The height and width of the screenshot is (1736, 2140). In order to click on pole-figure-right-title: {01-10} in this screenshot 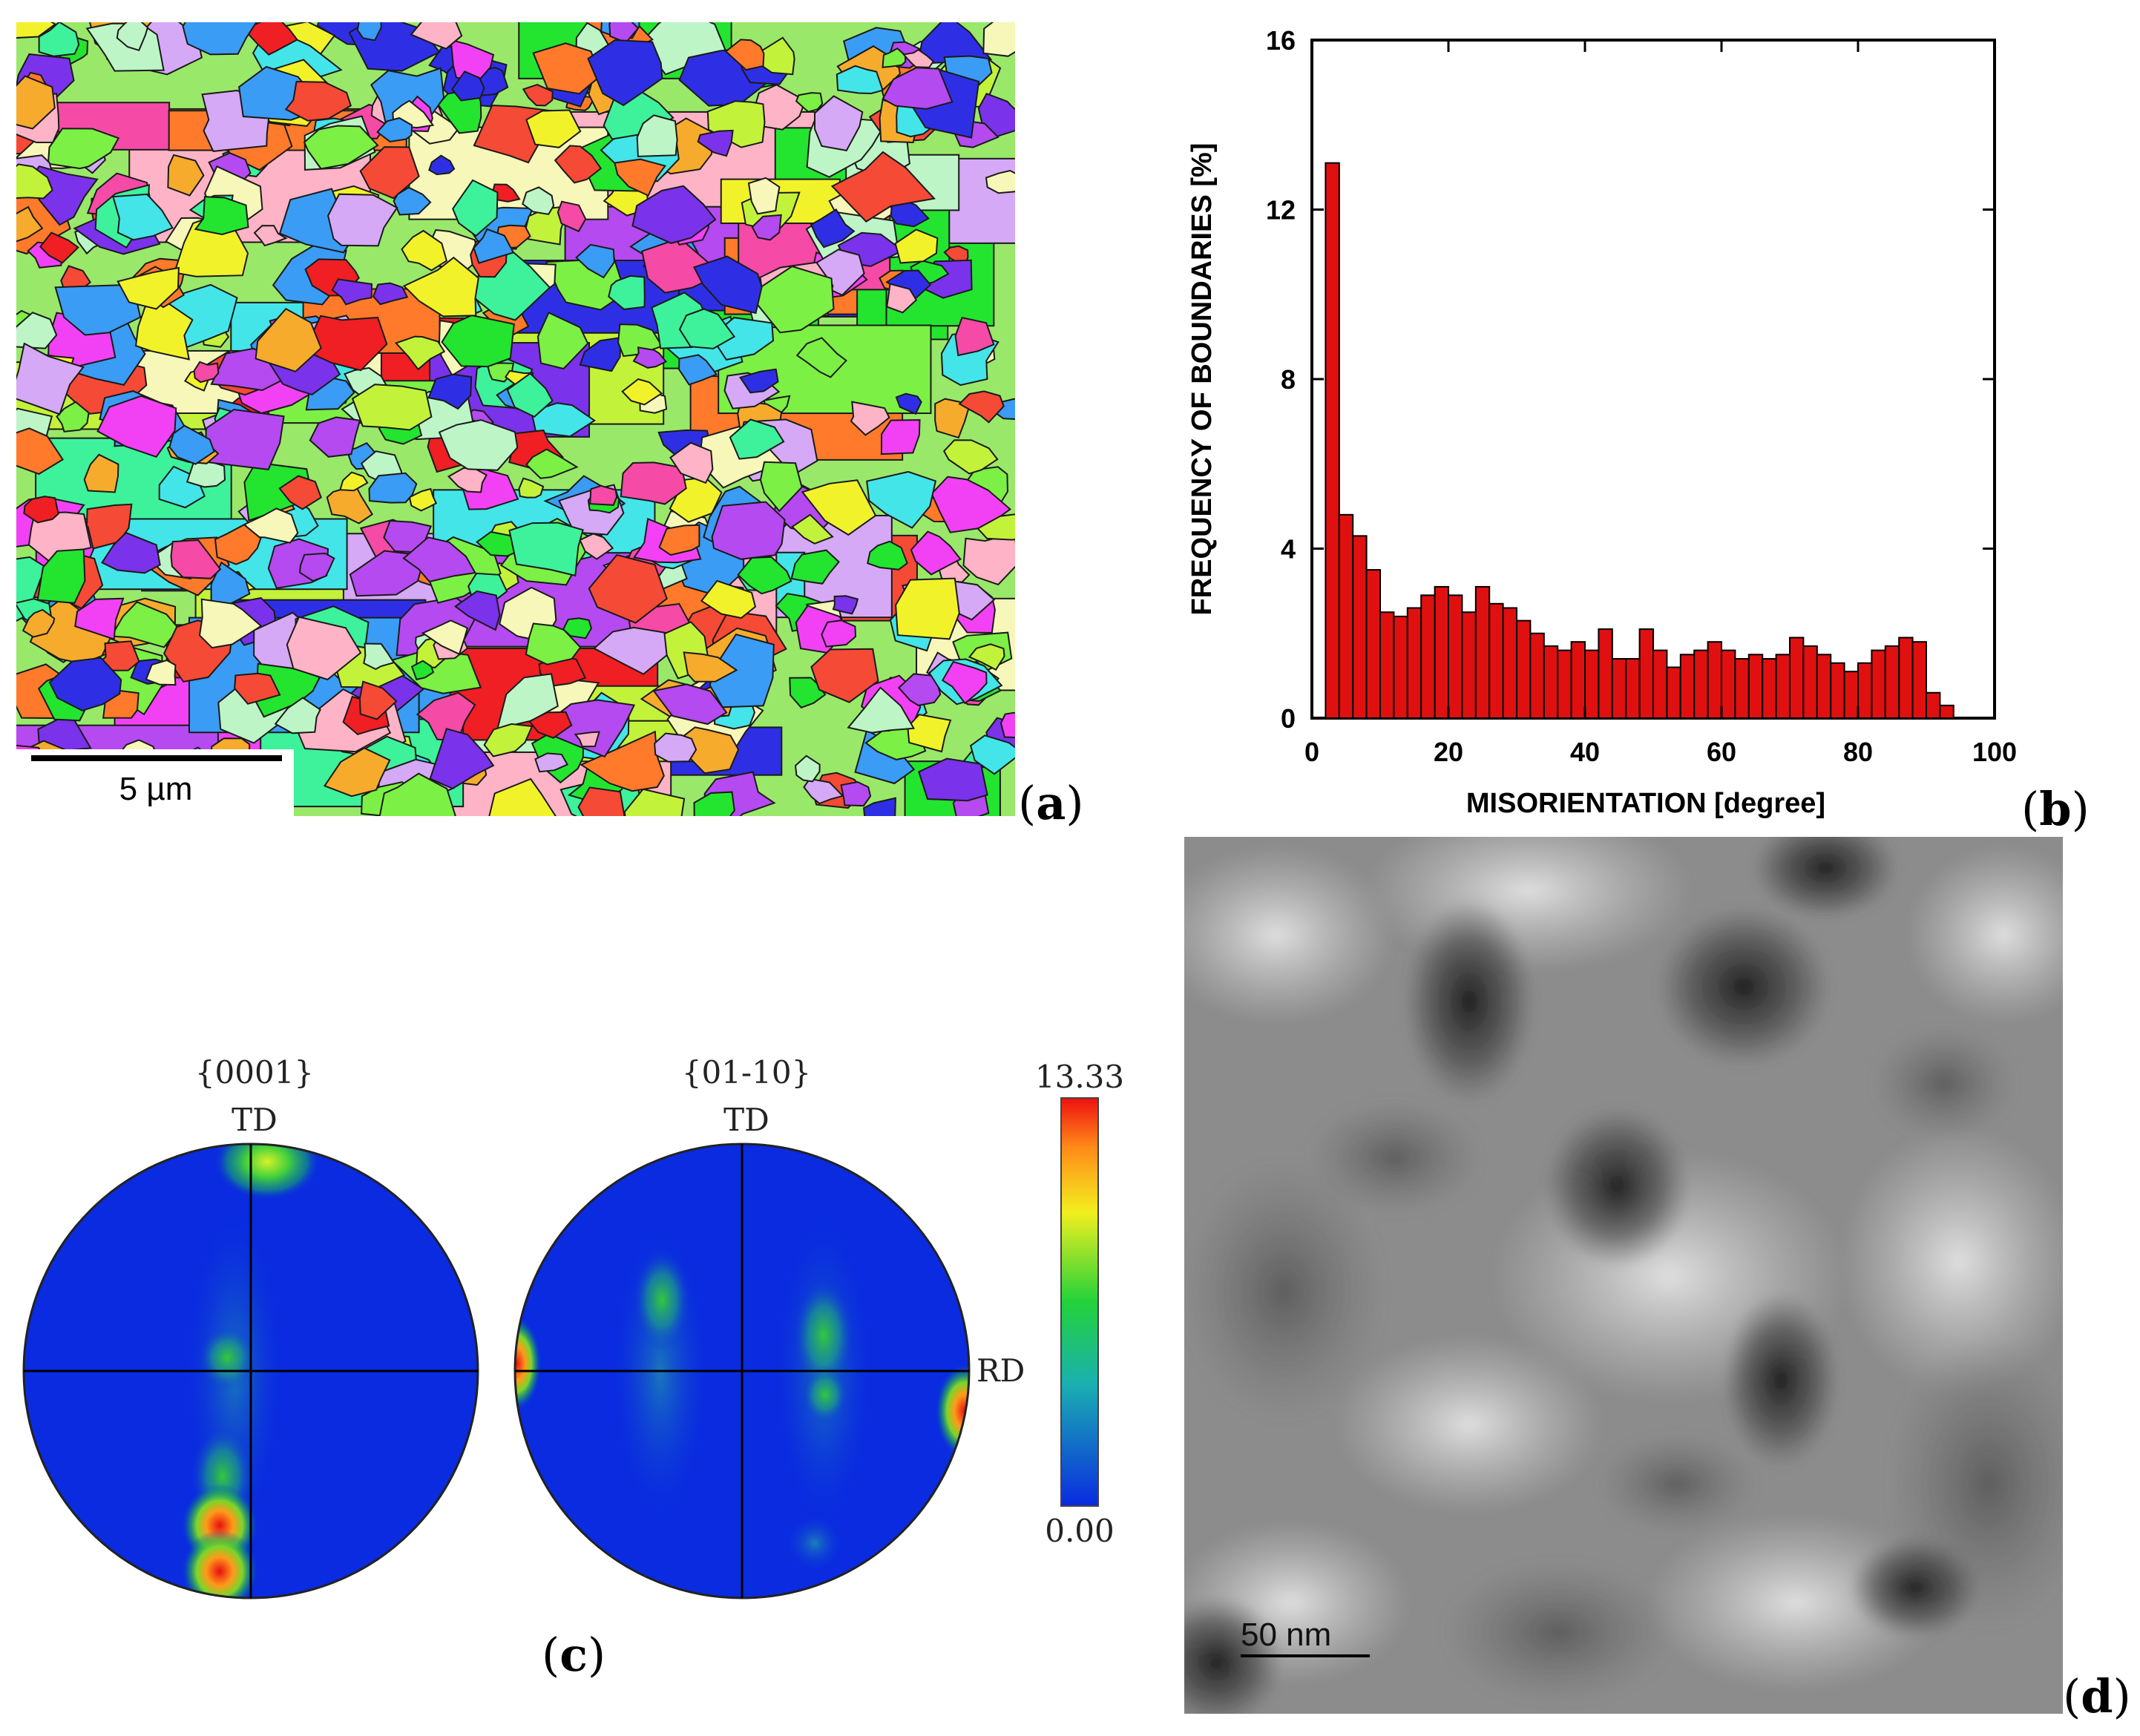, I will do `click(747, 1073)`.